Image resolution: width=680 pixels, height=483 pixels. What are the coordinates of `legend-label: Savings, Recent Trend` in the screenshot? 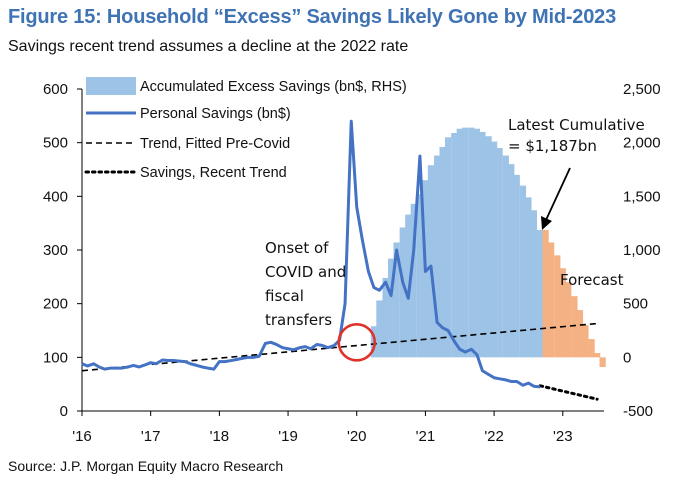 It's located at (213, 173).